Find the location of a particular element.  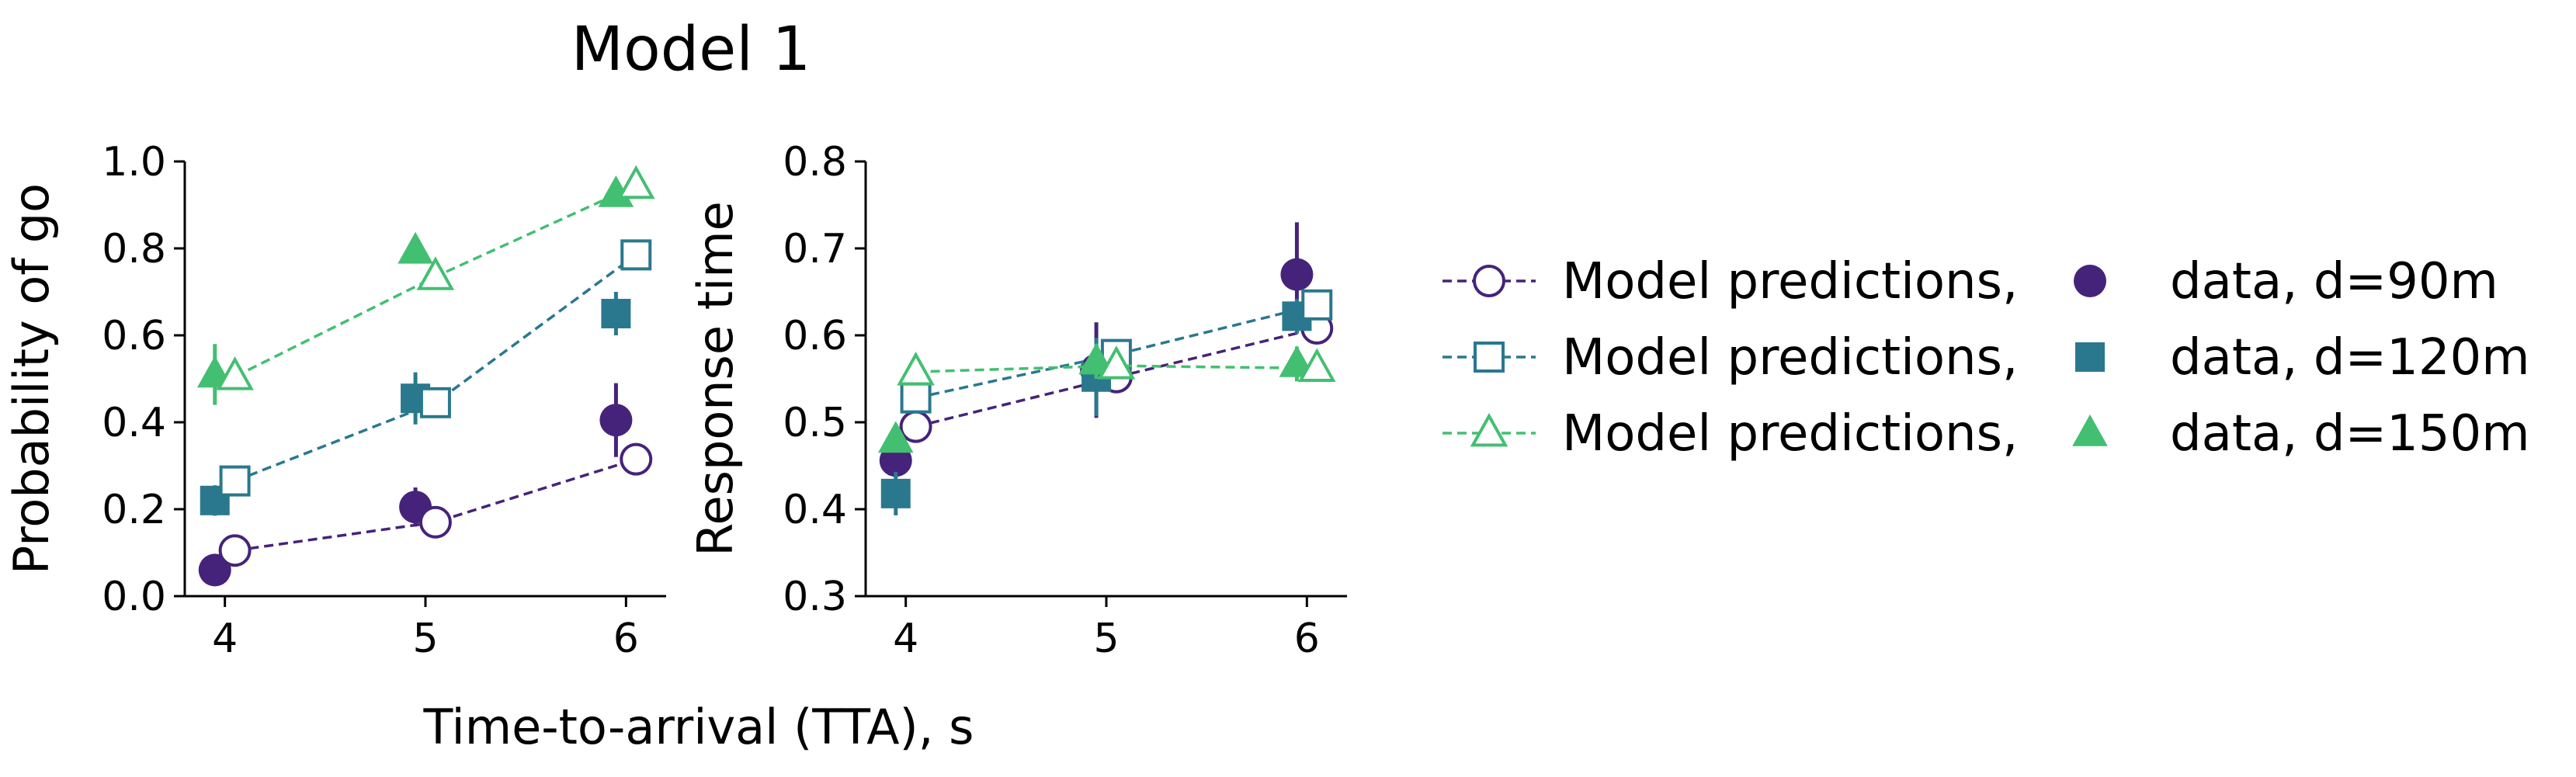

y-axis-label: Response time is located at coordinates (715, 379).